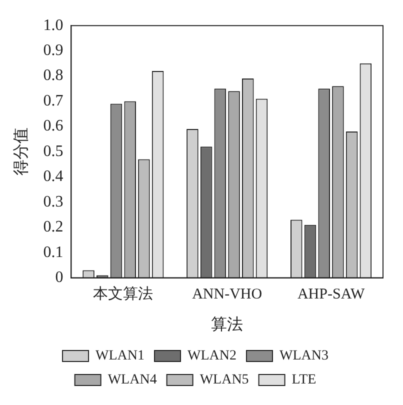 This screenshot has height=405, width=403. Describe the element at coordinates (53, 227) in the screenshot. I see `y-tick-label: 0.2` at that location.